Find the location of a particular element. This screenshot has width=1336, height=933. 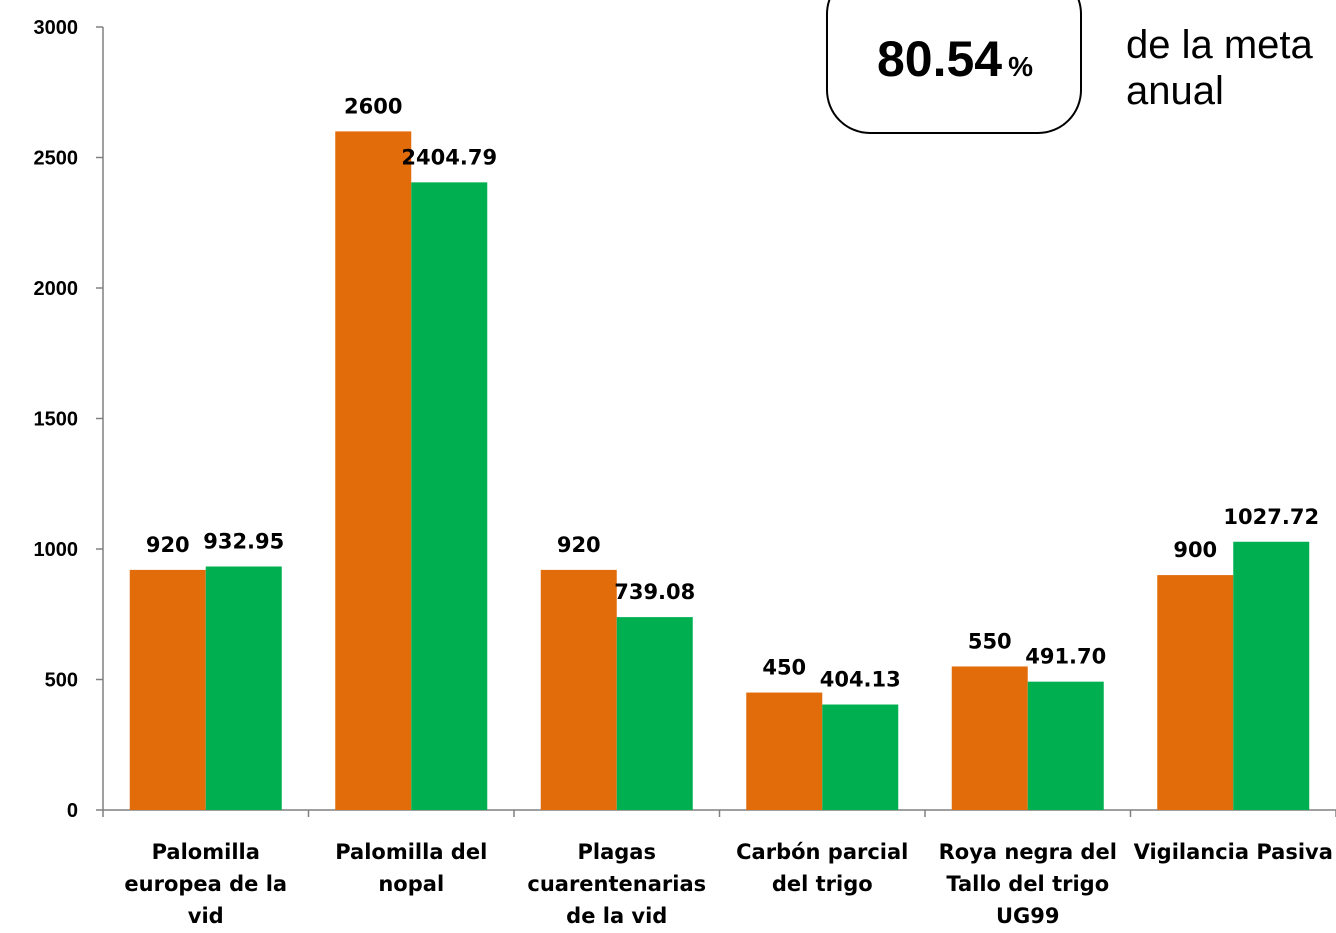

category-label: Roya negra del Tallo del trigo UG99 is located at coordinates (1028, 884).